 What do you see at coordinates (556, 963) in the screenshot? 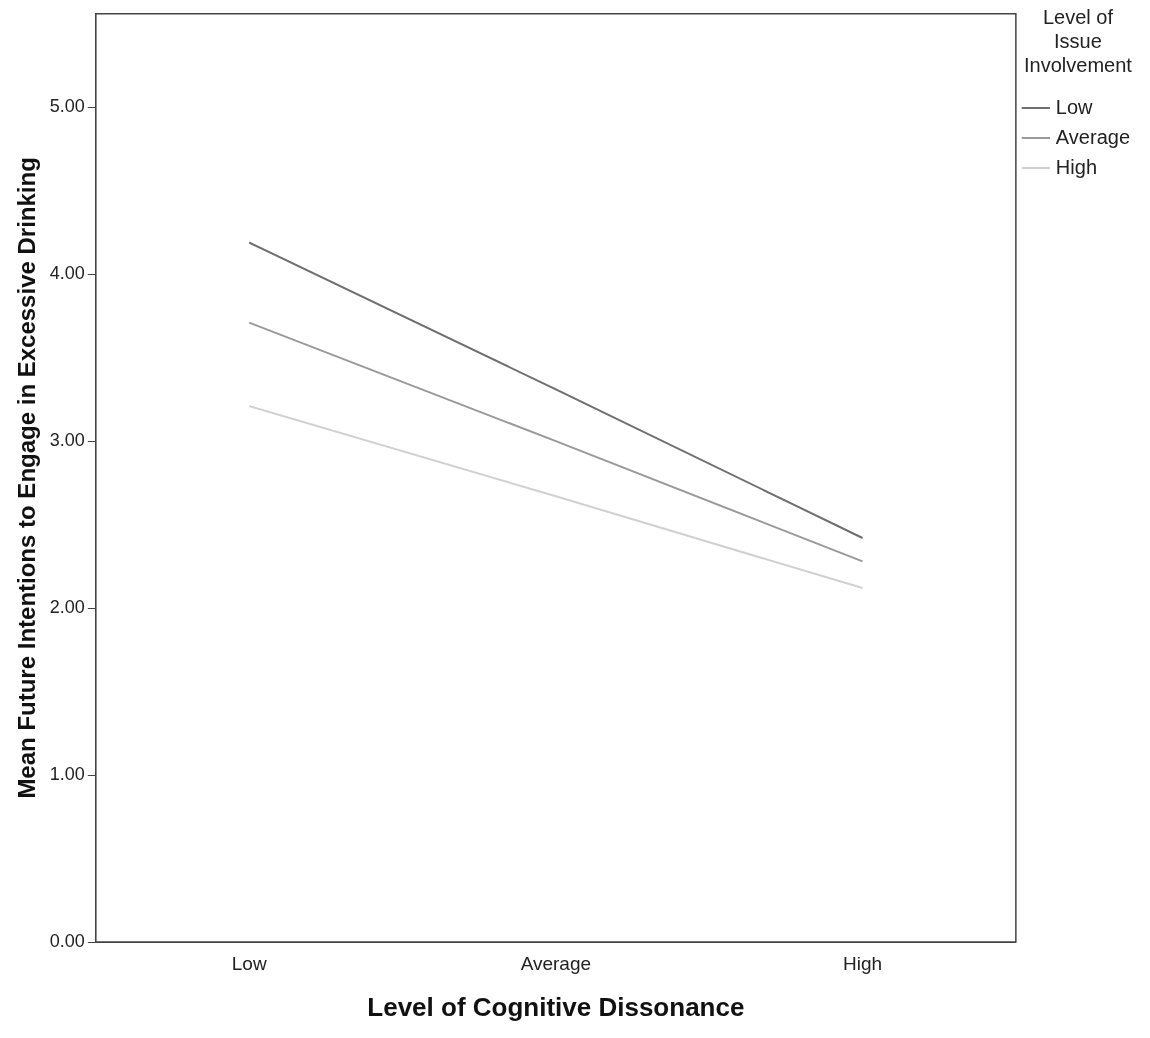
I see `x-tick-label: Average` at bounding box center [556, 963].